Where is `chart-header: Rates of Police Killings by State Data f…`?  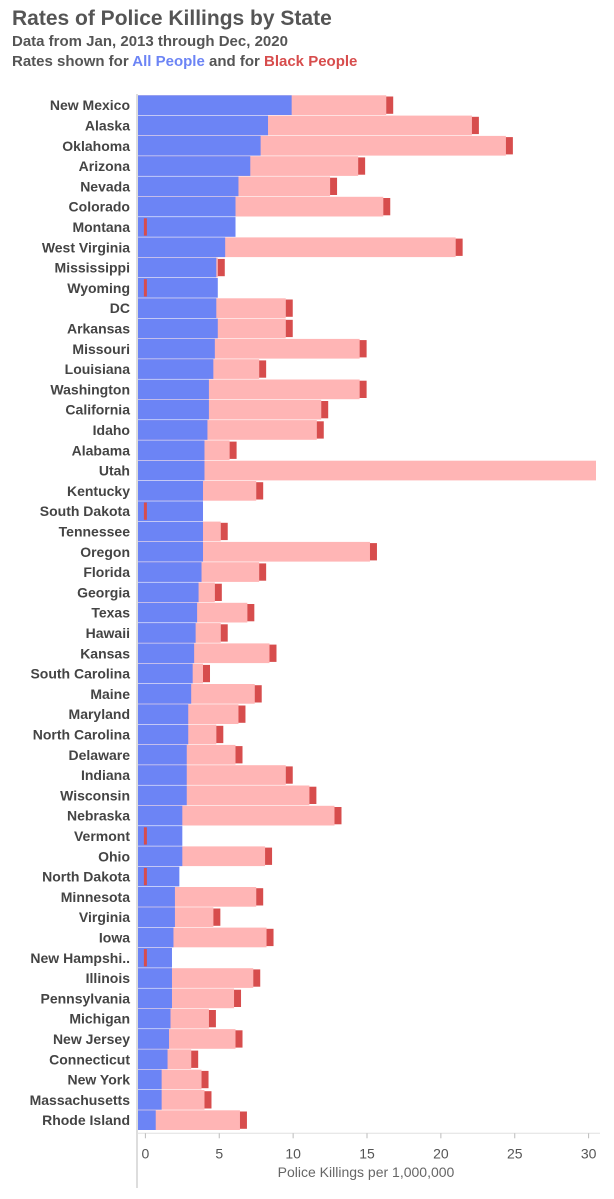
chart-header: Rates of Police Killings by State Data f… is located at coordinates (184, 39).